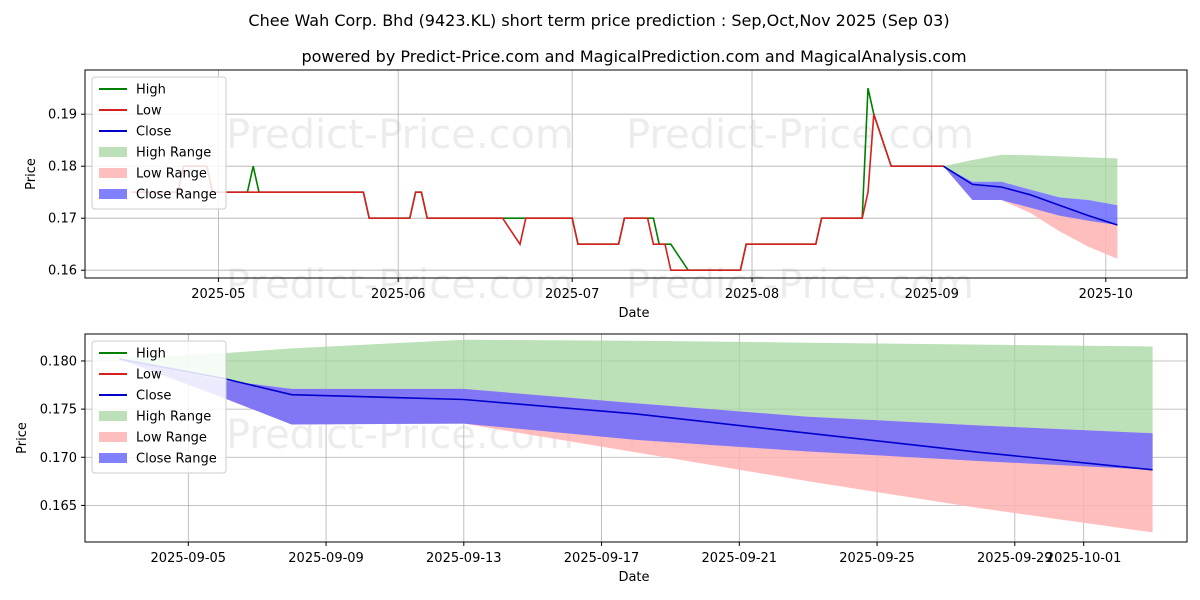 Image resolution: width=1200 pixels, height=600 pixels. What do you see at coordinates (218, 294) in the screenshot?
I see `x-tick-label: 2025-05` at bounding box center [218, 294].